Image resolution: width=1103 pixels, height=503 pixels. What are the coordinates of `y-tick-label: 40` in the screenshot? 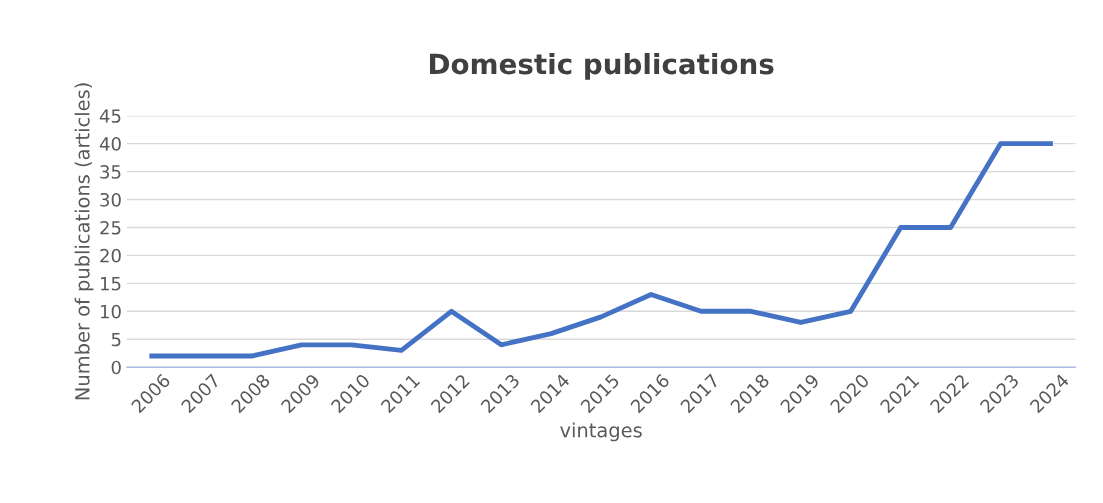 It's located at (110, 144).